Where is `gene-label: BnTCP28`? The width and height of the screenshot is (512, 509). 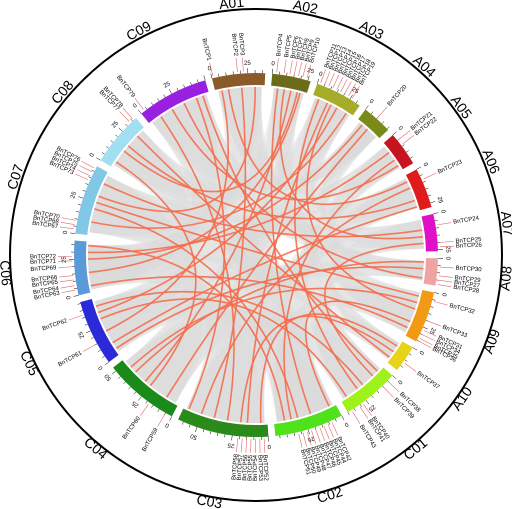
gene-label: BnTCP28 is located at coordinates (466, 290).